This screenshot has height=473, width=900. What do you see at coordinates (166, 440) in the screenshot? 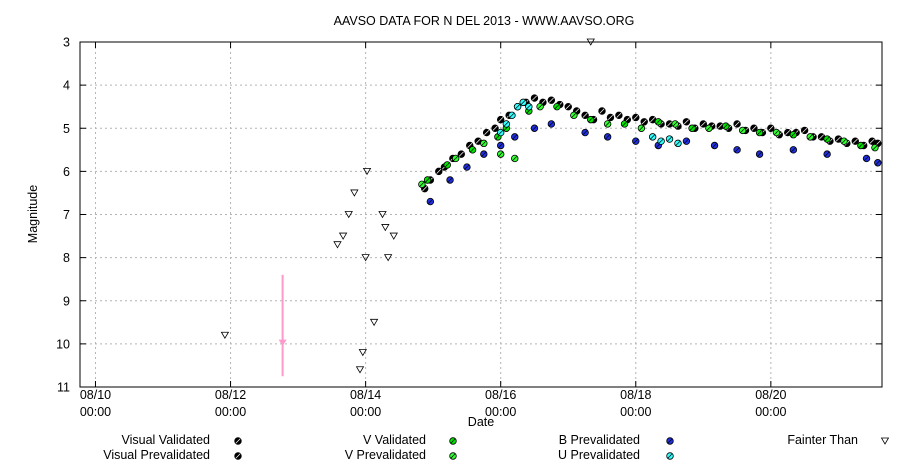
I see `legend-label: Visual Validated` at bounding box center [166, 440].